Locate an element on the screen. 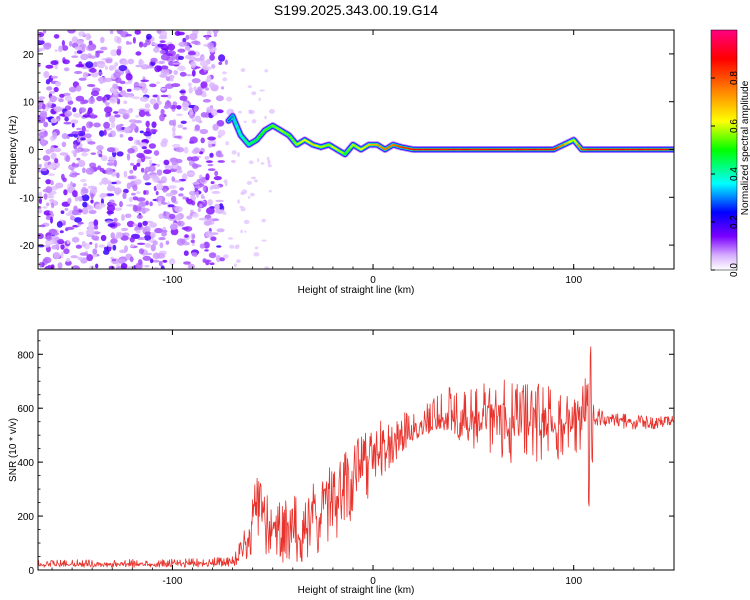  colorbar-tick-label: 0.8 is located at coordinates (734, 78).